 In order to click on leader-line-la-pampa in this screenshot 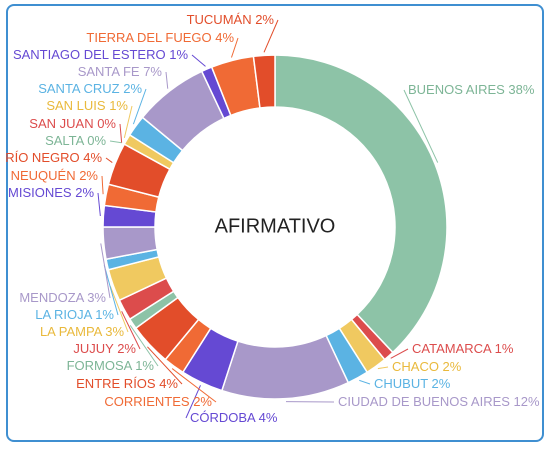, I will do `click(119, 309)`.